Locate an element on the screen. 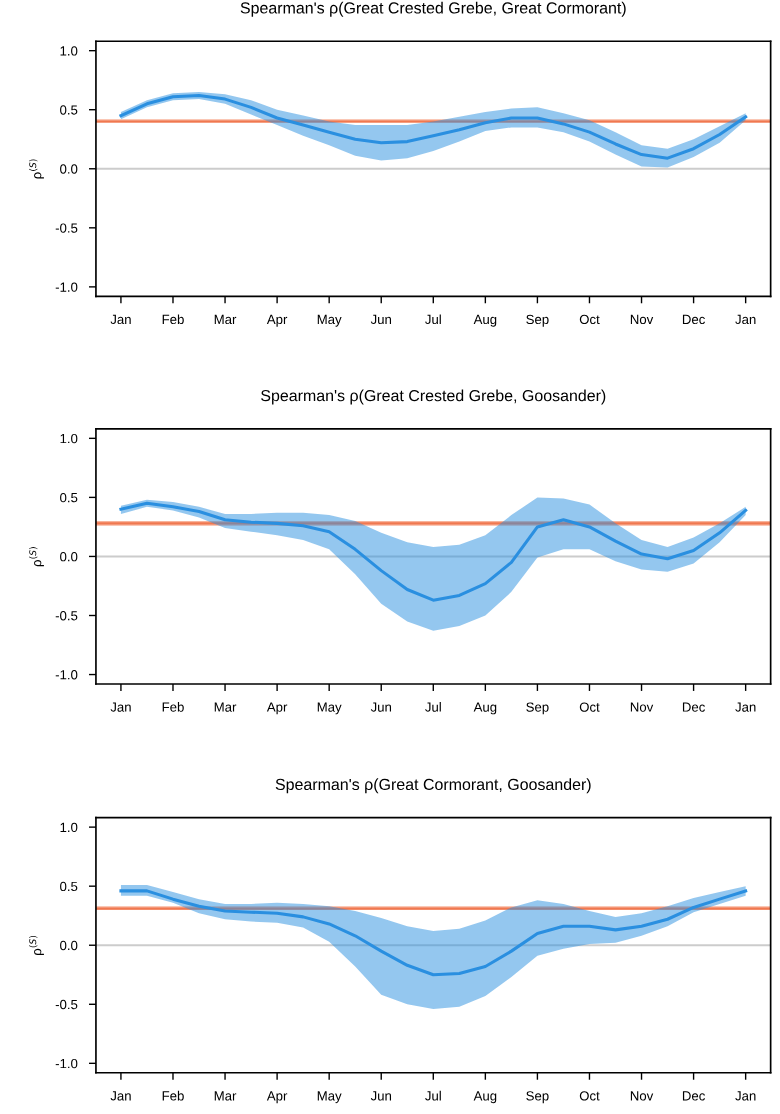  chart-title: Spearman's ρ(Great Crested Grebe, Great Cormorant) is located at coordinates (433, 9).